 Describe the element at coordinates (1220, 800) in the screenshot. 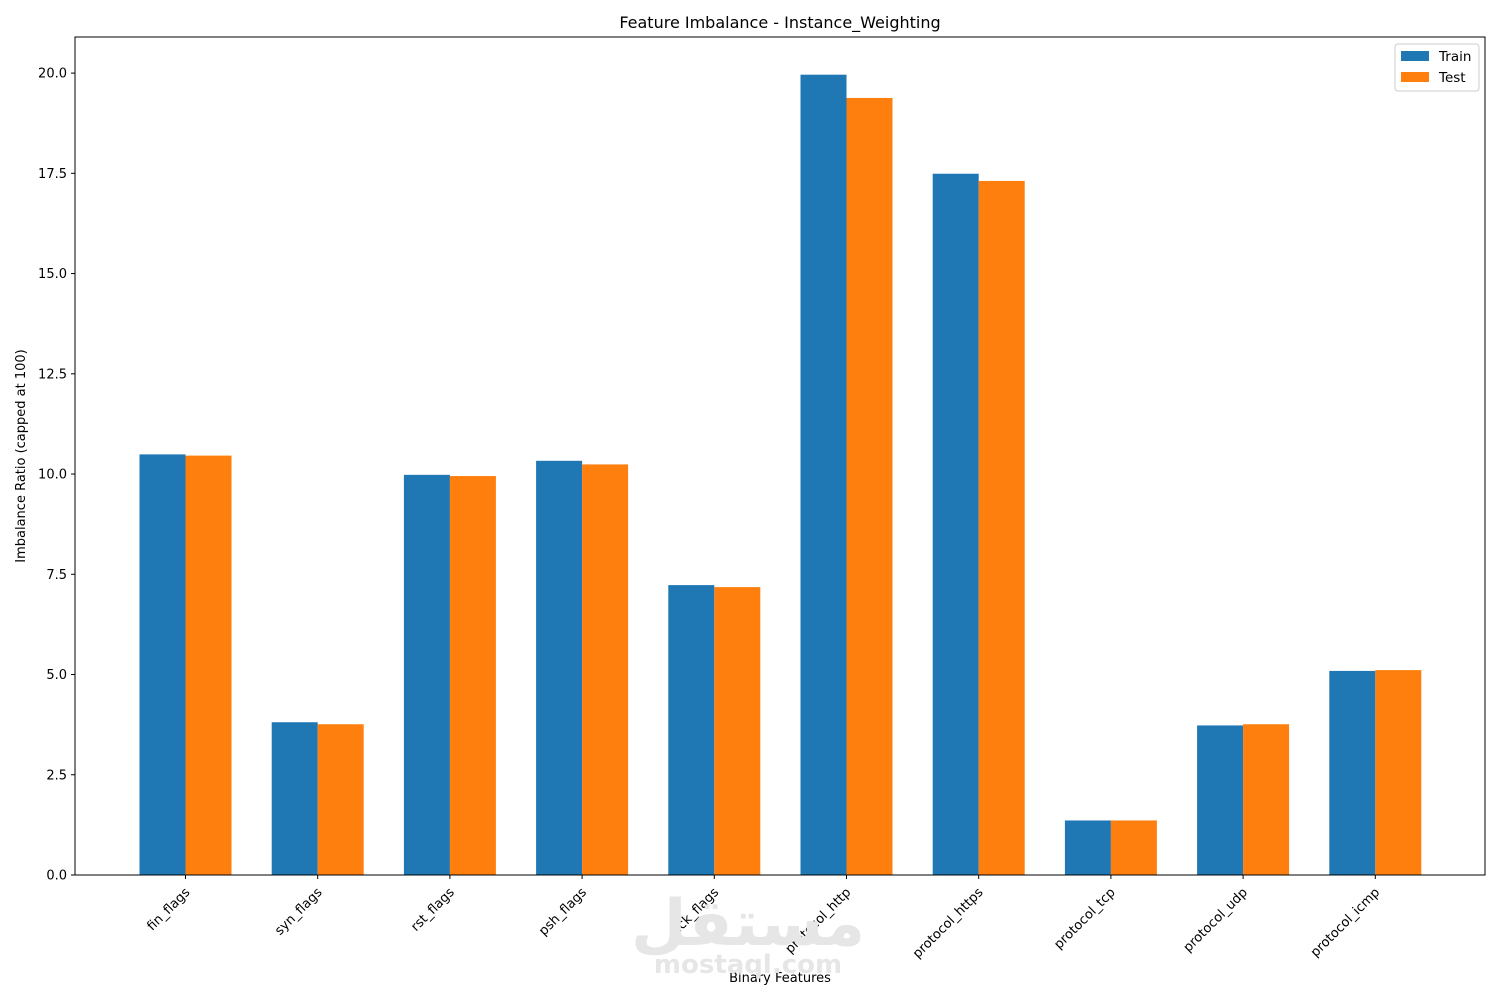

I see `bar-train-protocol-udp` at that location.